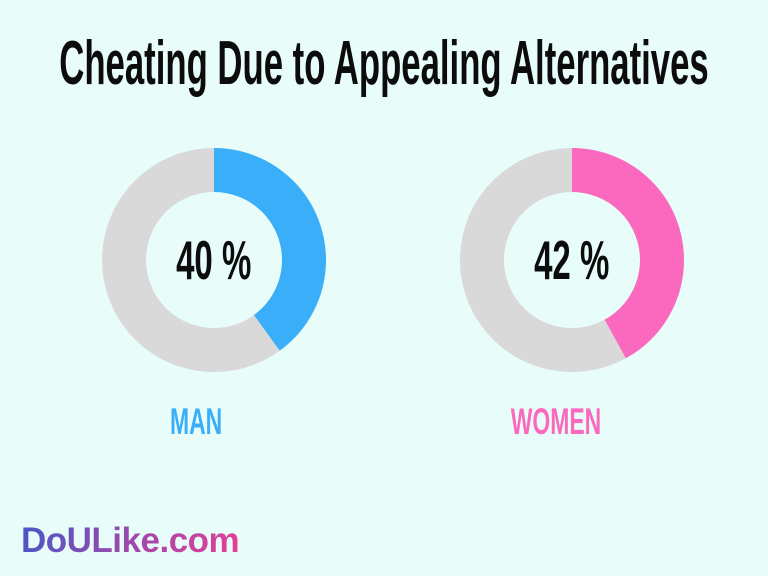  I want to click on donut-chart-man: 40 %, so click(214, 260).